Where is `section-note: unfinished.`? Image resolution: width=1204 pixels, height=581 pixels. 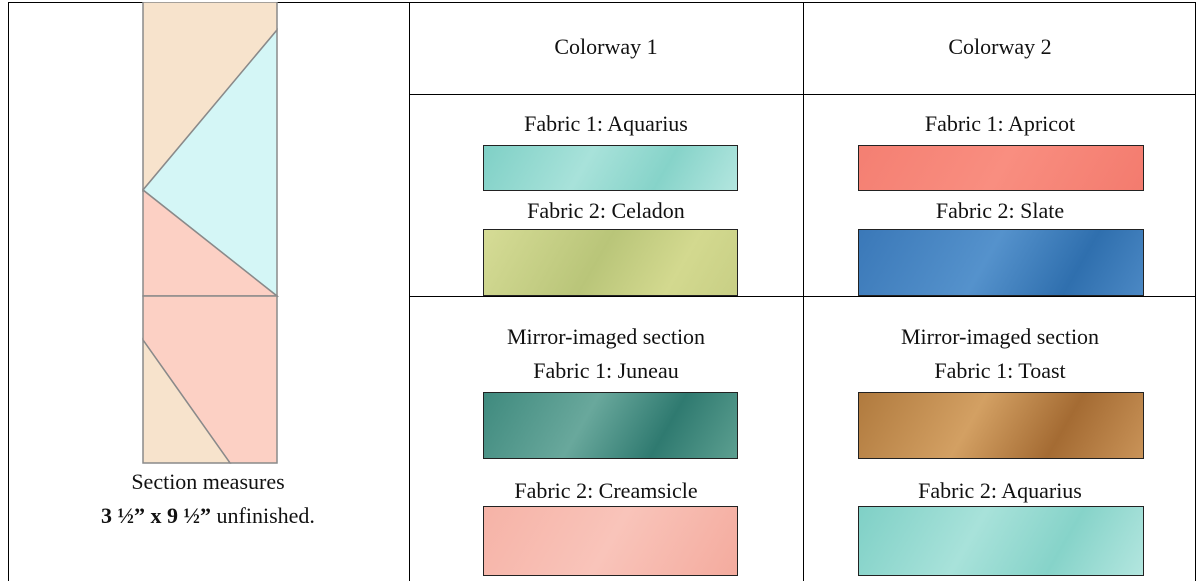
section-note: unfinished. is located at coordinates (265, 515).